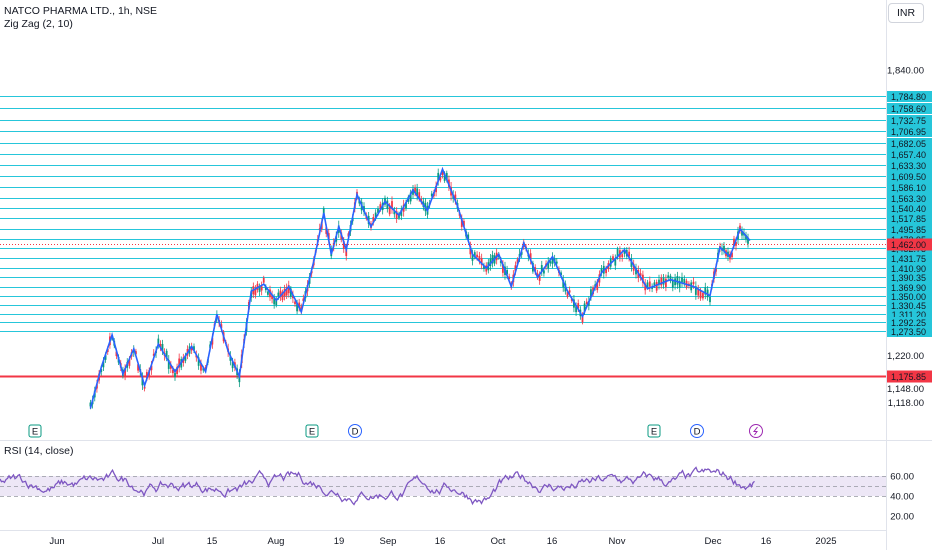 This screenshot has width=932, height=550. Describe the element at coordinates (276, 541) in the screenshot. I see `x-axis-label: Aug` at that location.